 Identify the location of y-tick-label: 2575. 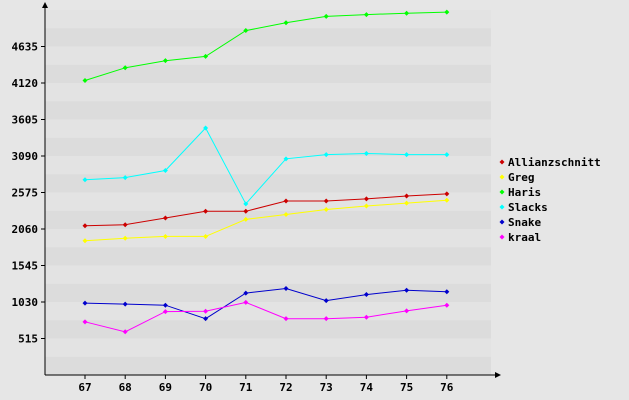
(25, 193).